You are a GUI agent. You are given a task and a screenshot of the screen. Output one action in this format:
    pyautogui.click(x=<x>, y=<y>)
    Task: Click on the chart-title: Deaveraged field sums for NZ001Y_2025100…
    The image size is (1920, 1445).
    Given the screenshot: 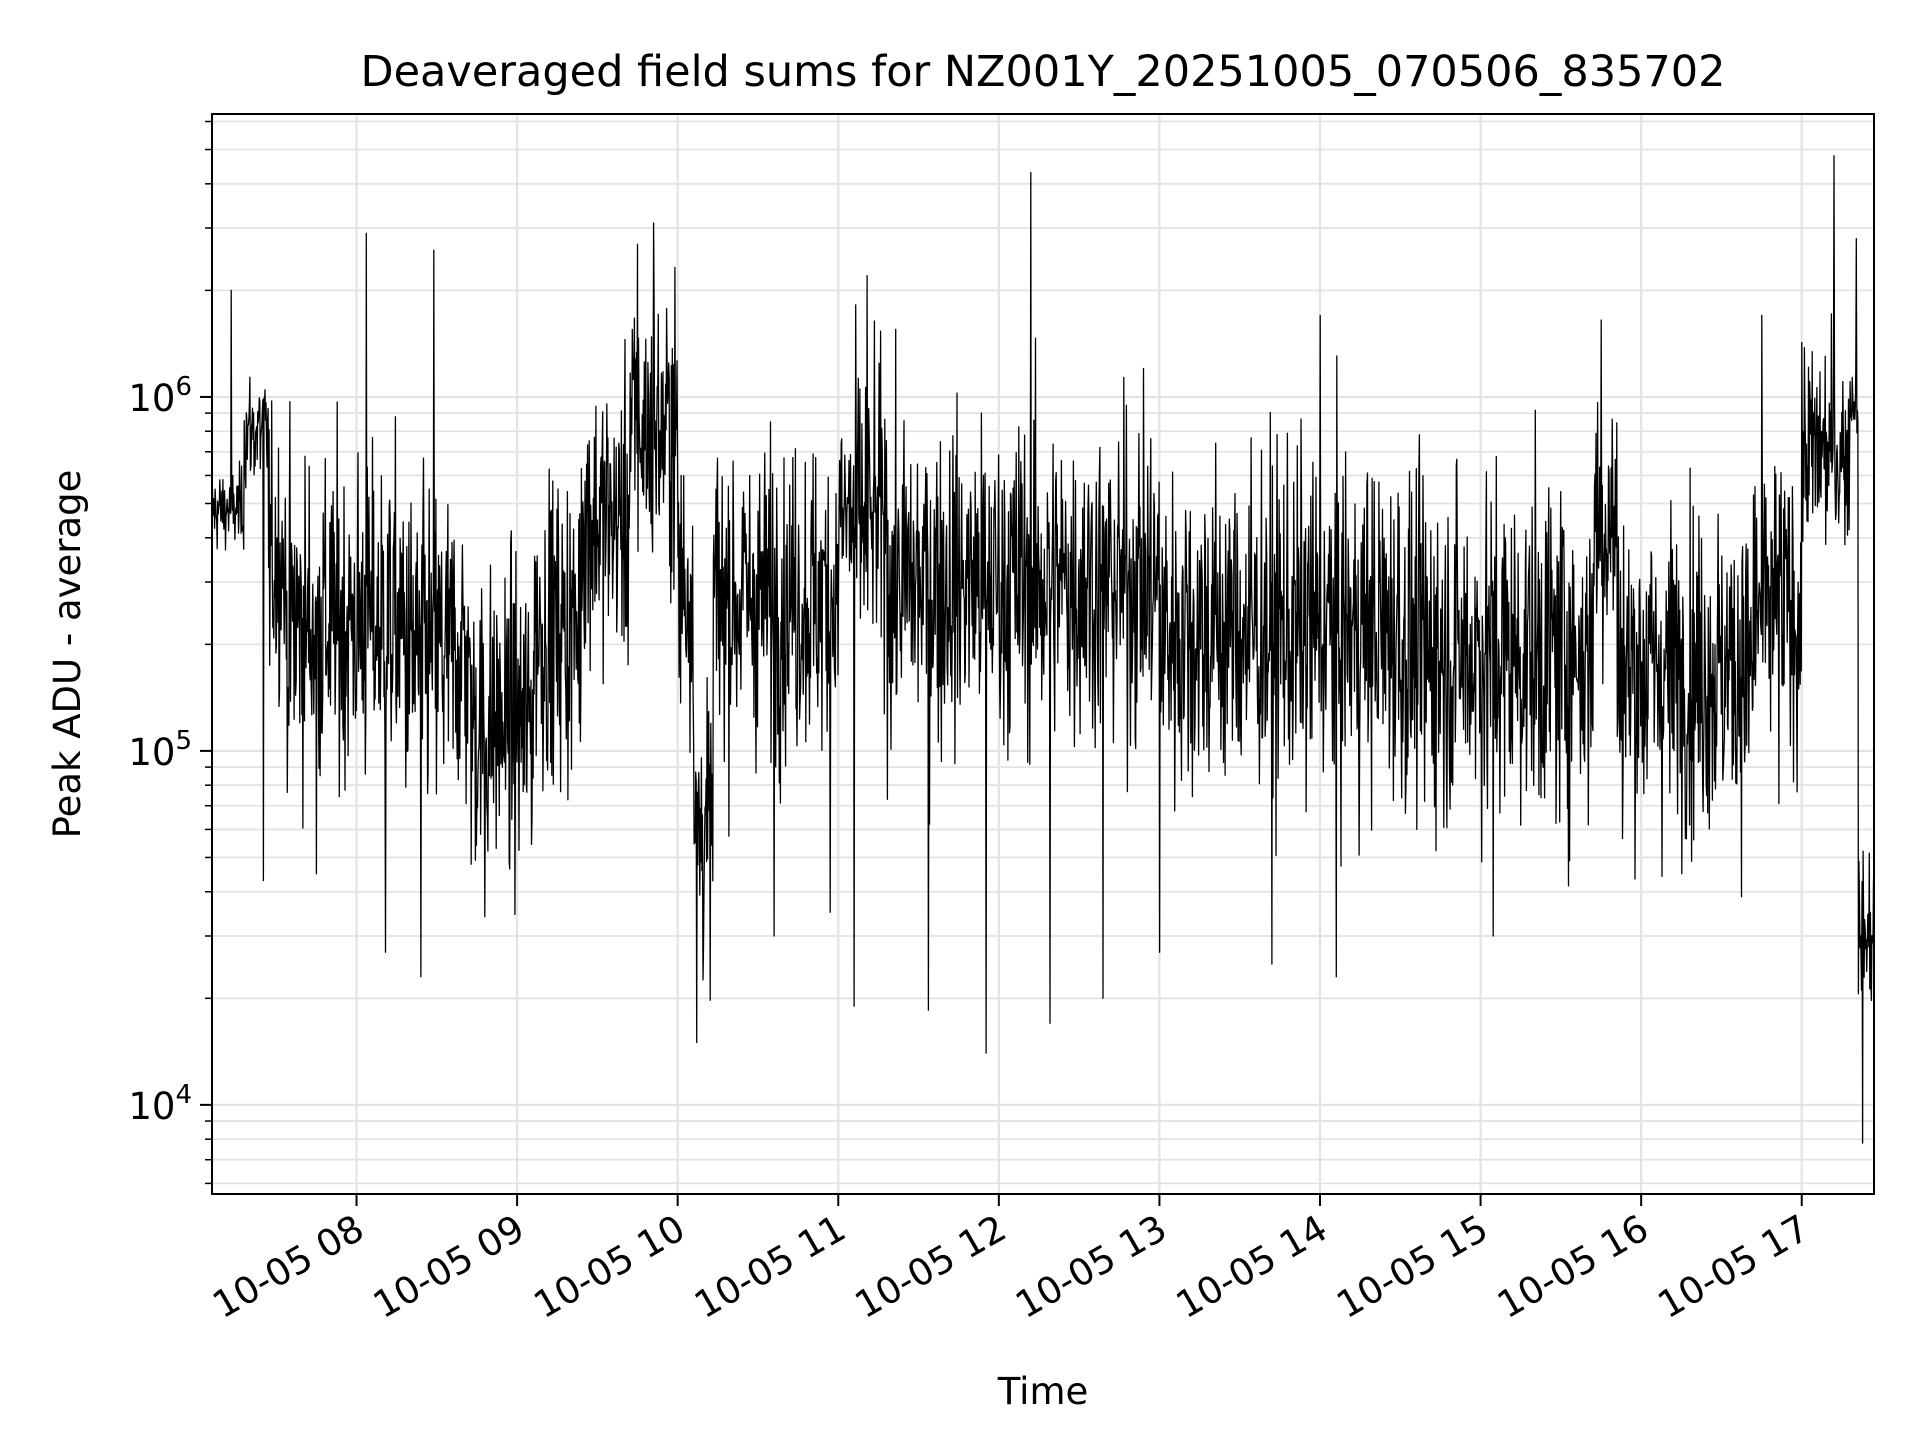 What is the action you would take?
    pyautogui.click(x=1042, y=72)
    